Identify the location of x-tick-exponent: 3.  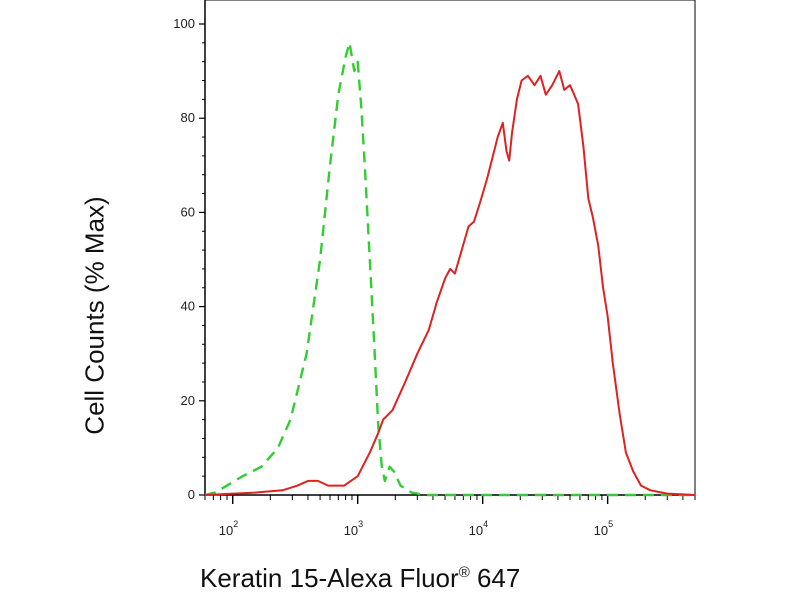
(360, 524).